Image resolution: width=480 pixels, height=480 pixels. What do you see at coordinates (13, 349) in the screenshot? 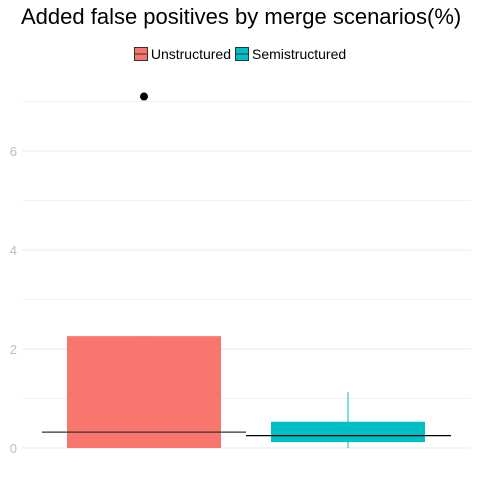
I see `y-tick-label: 2` at bounding box center [13, 349].